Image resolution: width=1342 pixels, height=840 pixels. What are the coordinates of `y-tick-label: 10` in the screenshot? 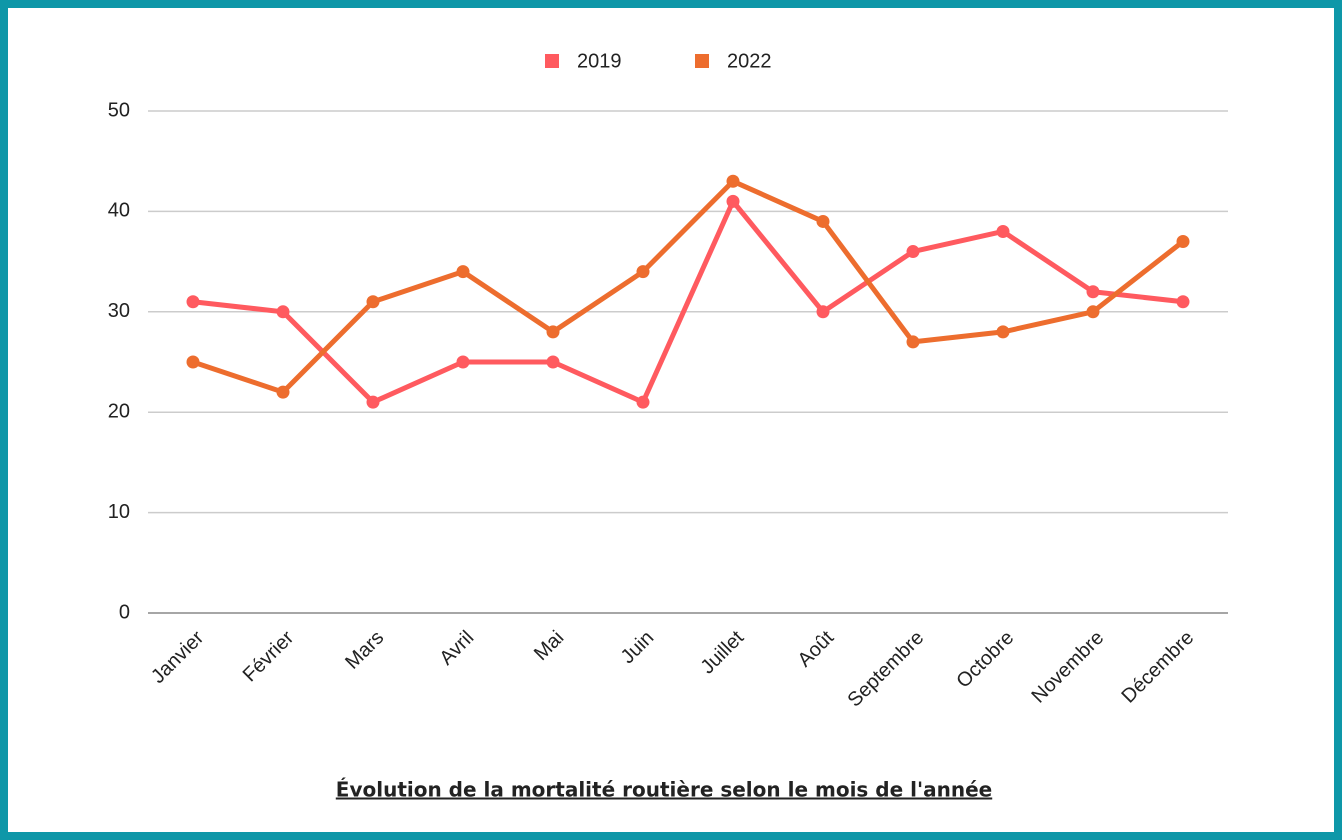 It's located at (119, 512).